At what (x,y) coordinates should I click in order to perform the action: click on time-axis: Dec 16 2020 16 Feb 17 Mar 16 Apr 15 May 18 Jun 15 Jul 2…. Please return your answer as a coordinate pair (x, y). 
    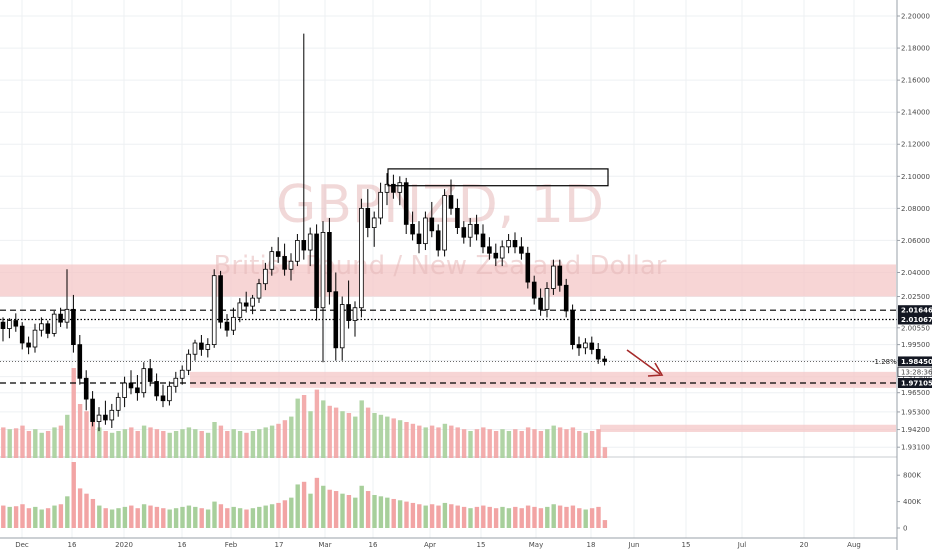
    Looking at the image, I should click on (448, 543).